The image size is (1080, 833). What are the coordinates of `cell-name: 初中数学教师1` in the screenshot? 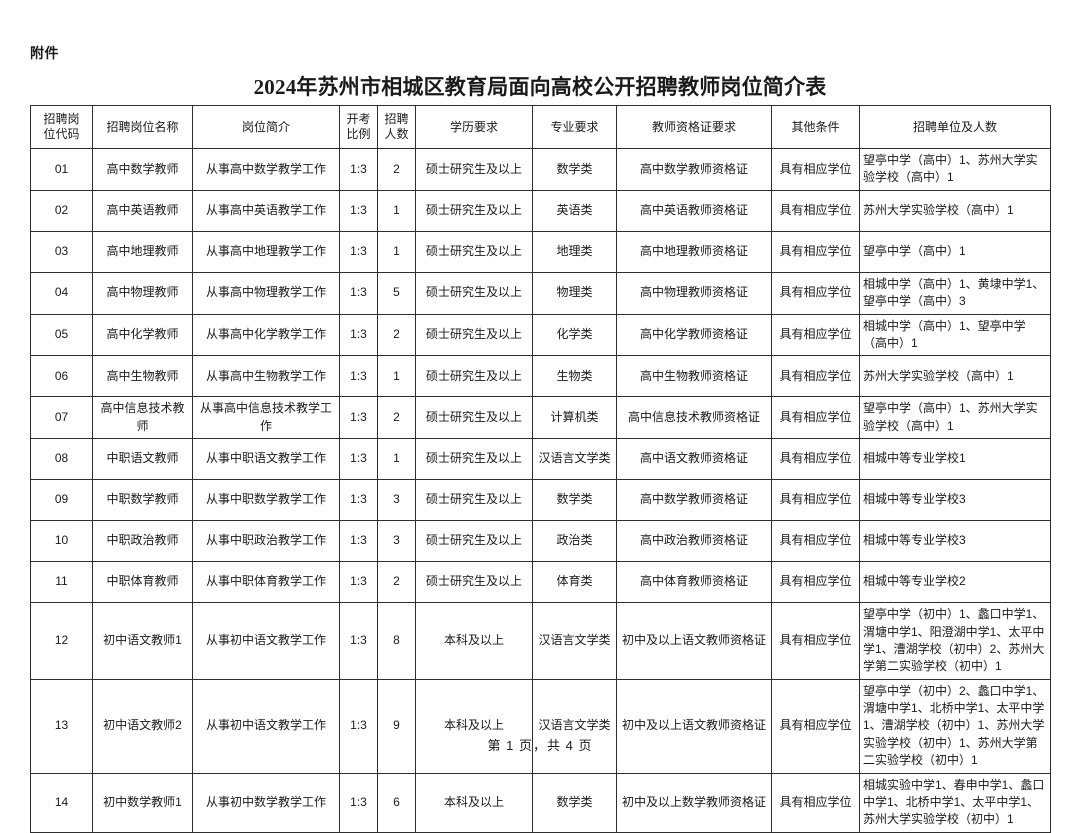 It's located at (142, 802).